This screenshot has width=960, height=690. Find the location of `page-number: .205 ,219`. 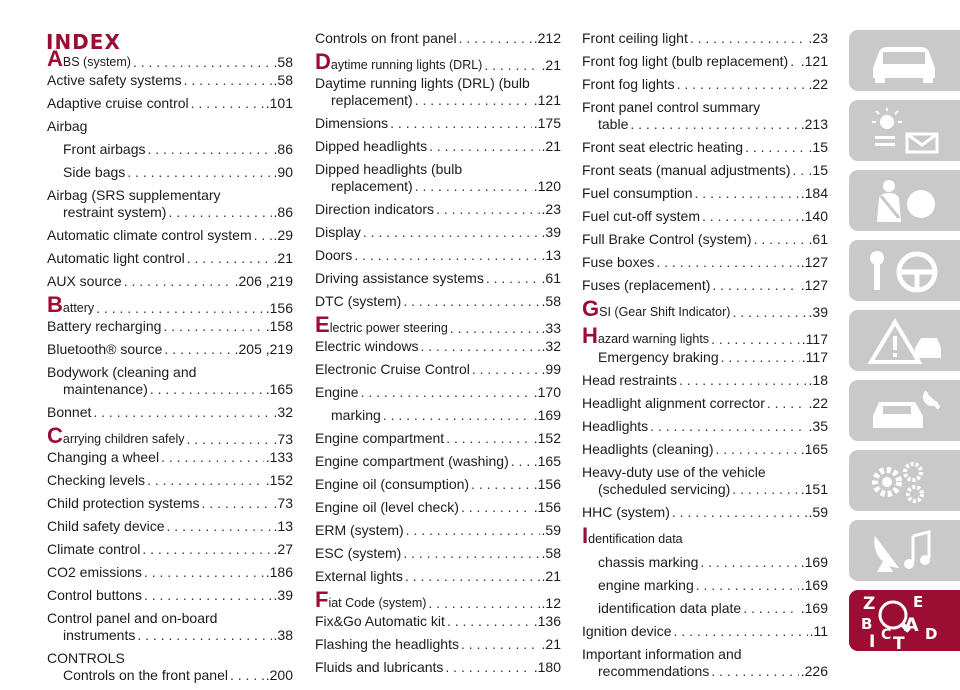

page-number: .205 ,219 is located at coordinates (263, 349).